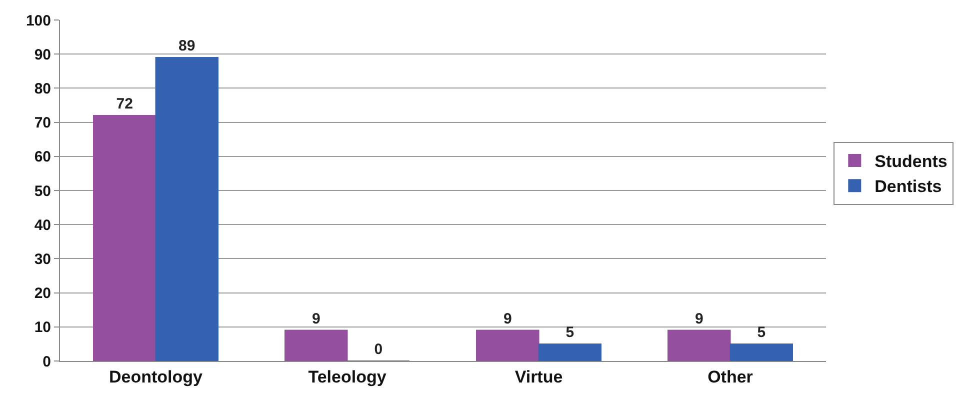  Describe the element at coordinates (42, 259) in the screenshot. I see `y-tick-label: 30` at that location.